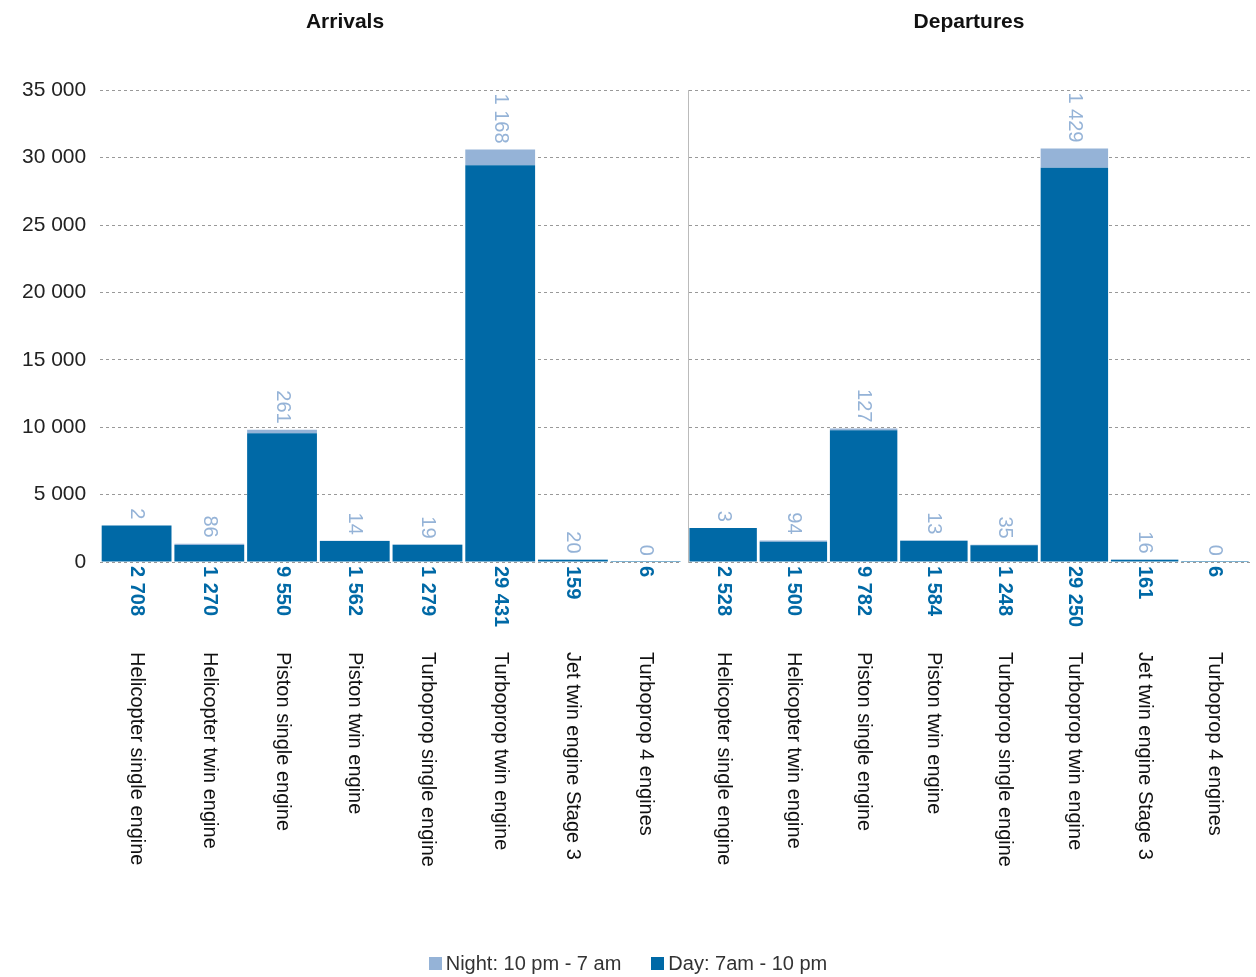 The width and height of the screenshot is (1256, 977). Describe the element at coordinates (1075, 117) in the screenshot. I see `data-label: 1 429` at that location.